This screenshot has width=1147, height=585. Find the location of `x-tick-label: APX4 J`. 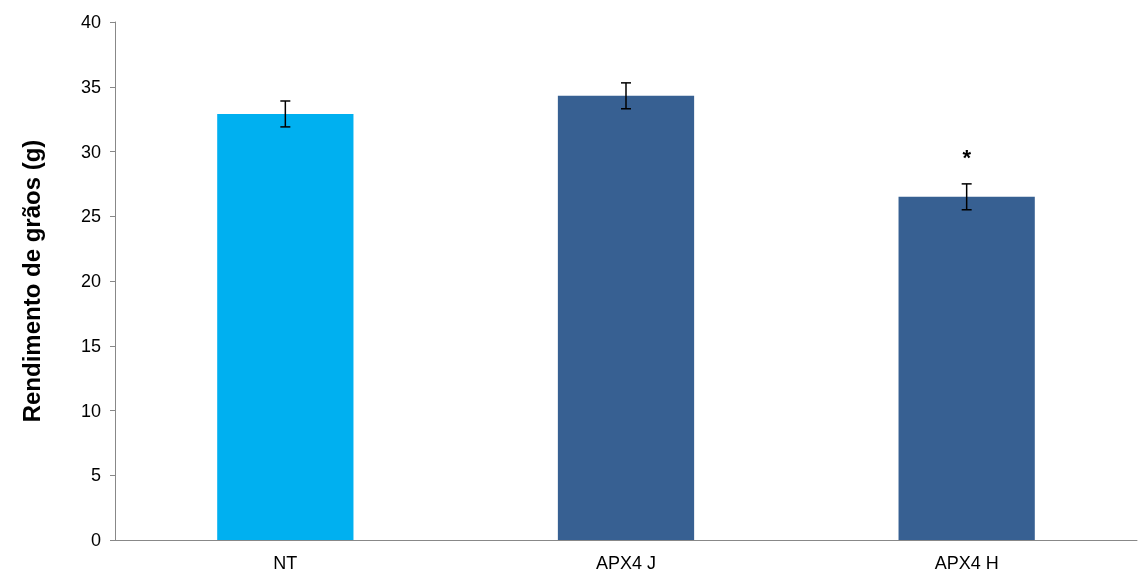

x-tick-label: APX4 J is located at coordinates (626, 563).